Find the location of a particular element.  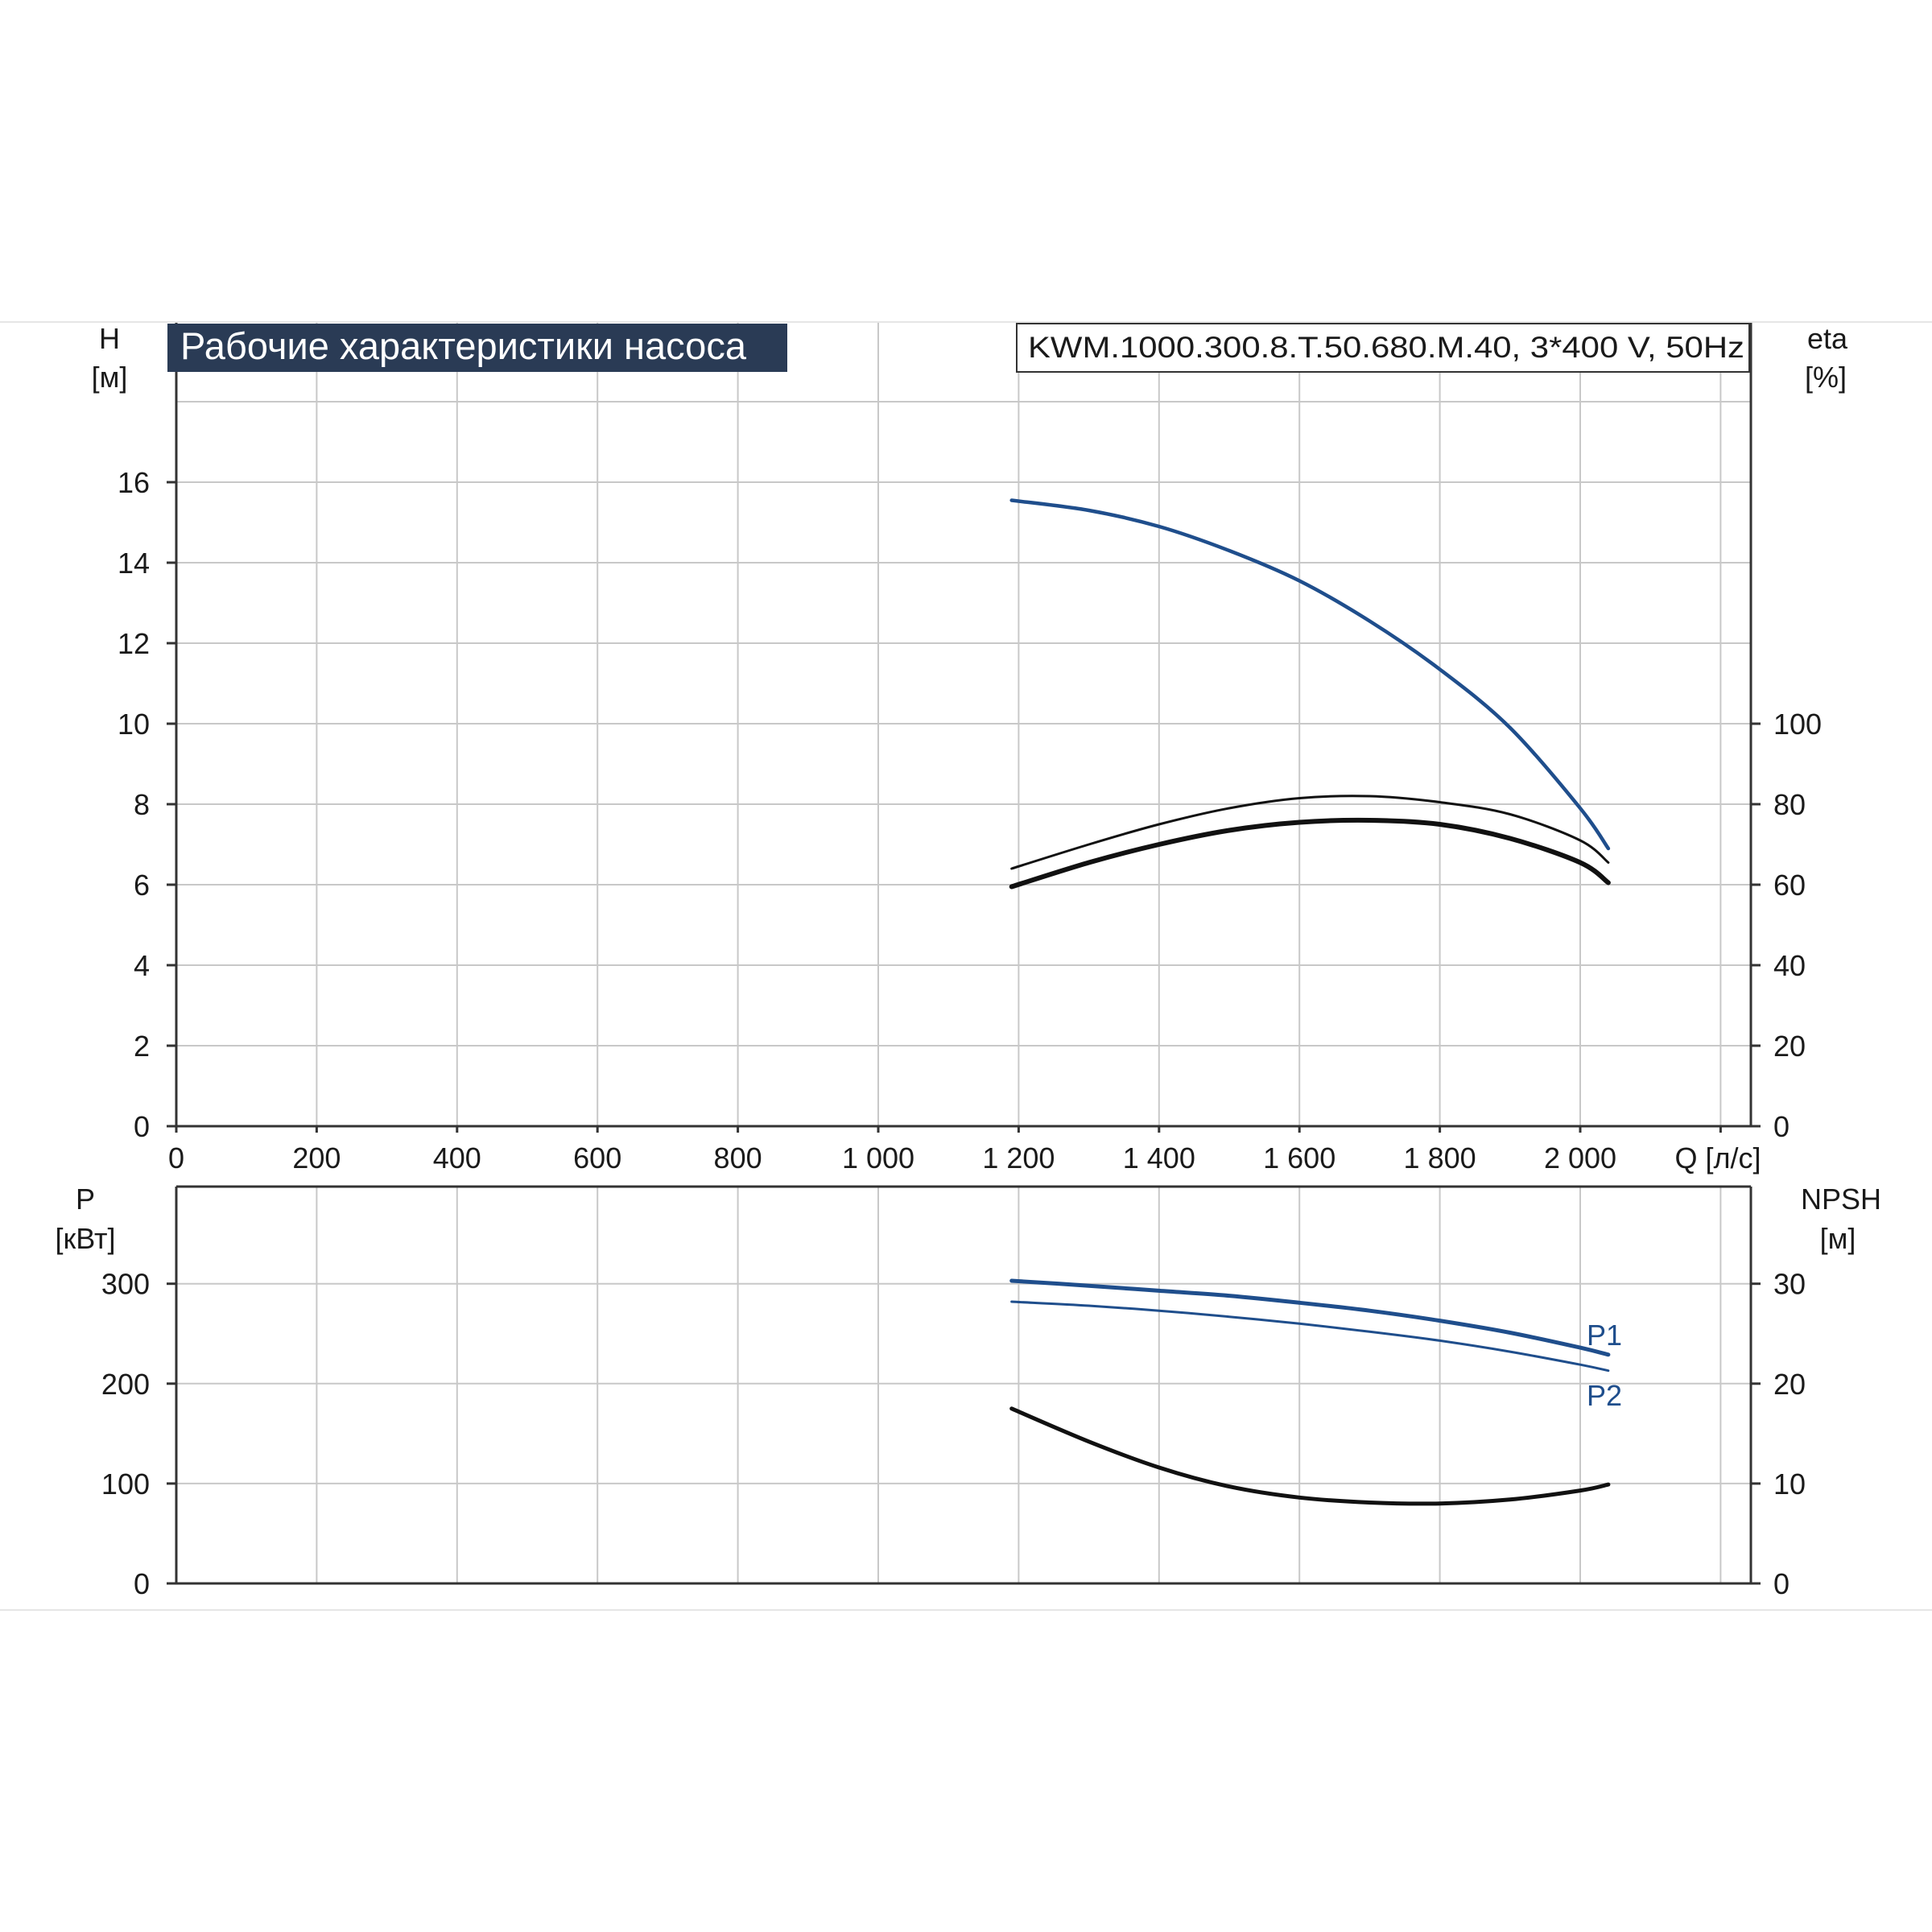

h-tick-label: 14 is located at coordinates (134, 563).